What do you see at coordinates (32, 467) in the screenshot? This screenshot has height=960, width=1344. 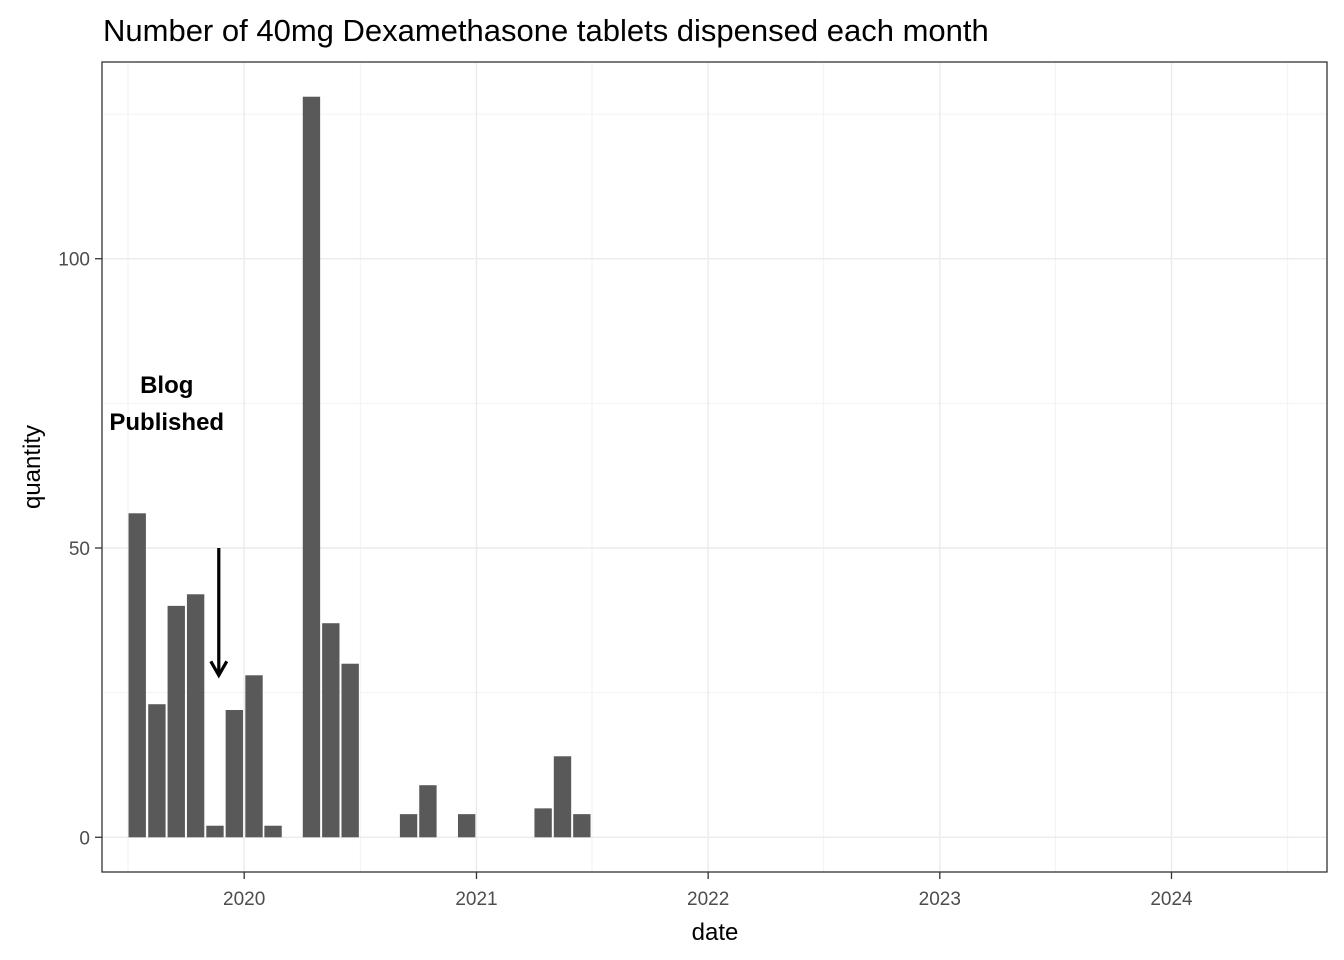 I see `y-axis-title: quantity` at bounding box center [32, 467].